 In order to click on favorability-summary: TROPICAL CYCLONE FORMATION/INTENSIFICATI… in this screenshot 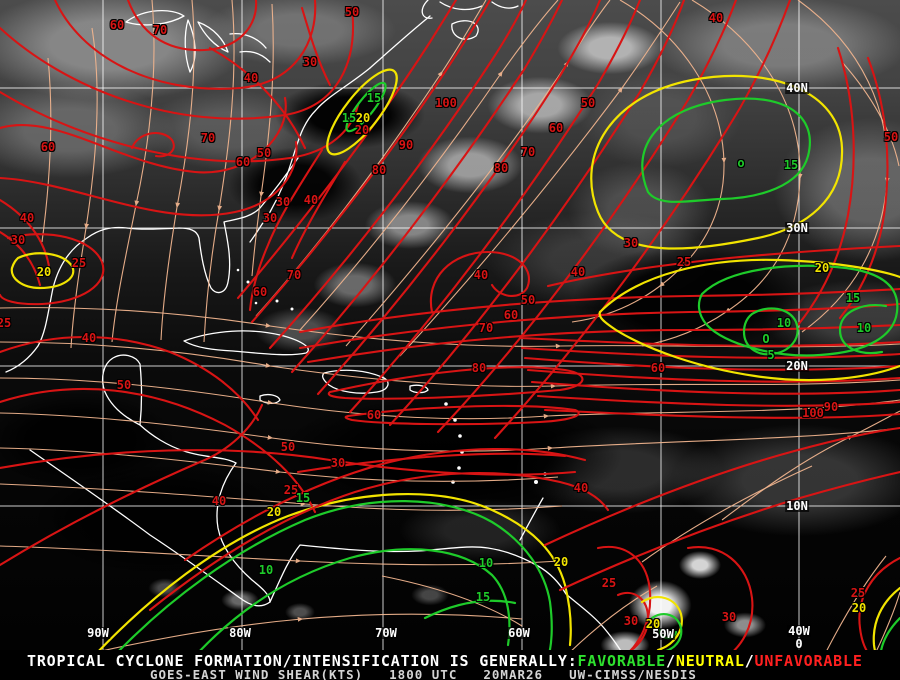, I will do `click(445, 661)`.